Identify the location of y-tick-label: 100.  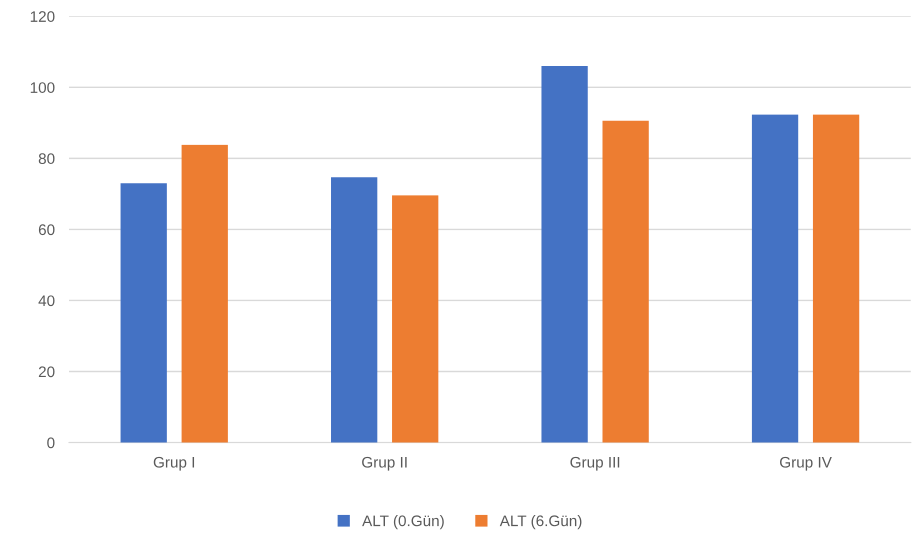
(42, 88).